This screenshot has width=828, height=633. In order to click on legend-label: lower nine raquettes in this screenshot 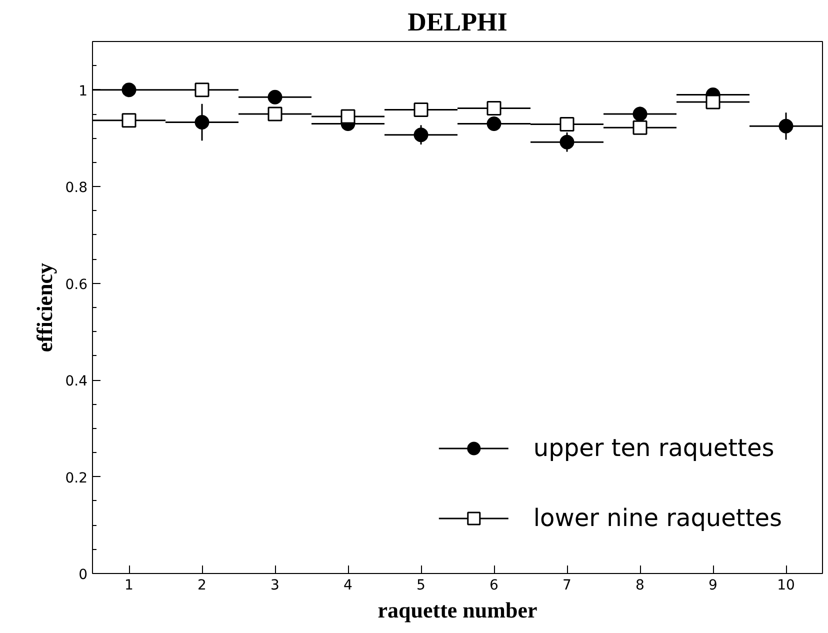, I will do `click(657, 518)`.